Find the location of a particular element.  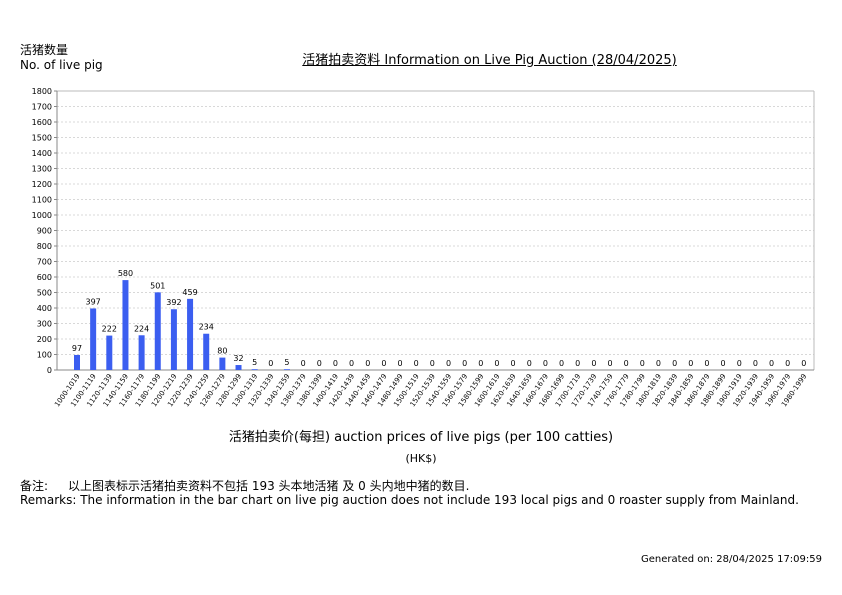

y-tick-label: 900 is located at coordinates (44, 231).